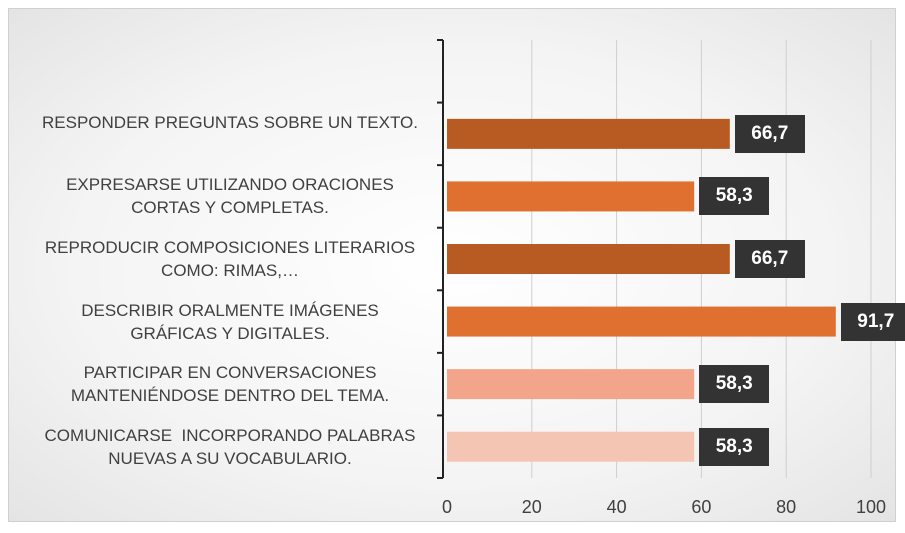 Image resolution: width=905 pixels, height=533 pixels. I want to click on x-tick-label: 80, so click(786, 507).